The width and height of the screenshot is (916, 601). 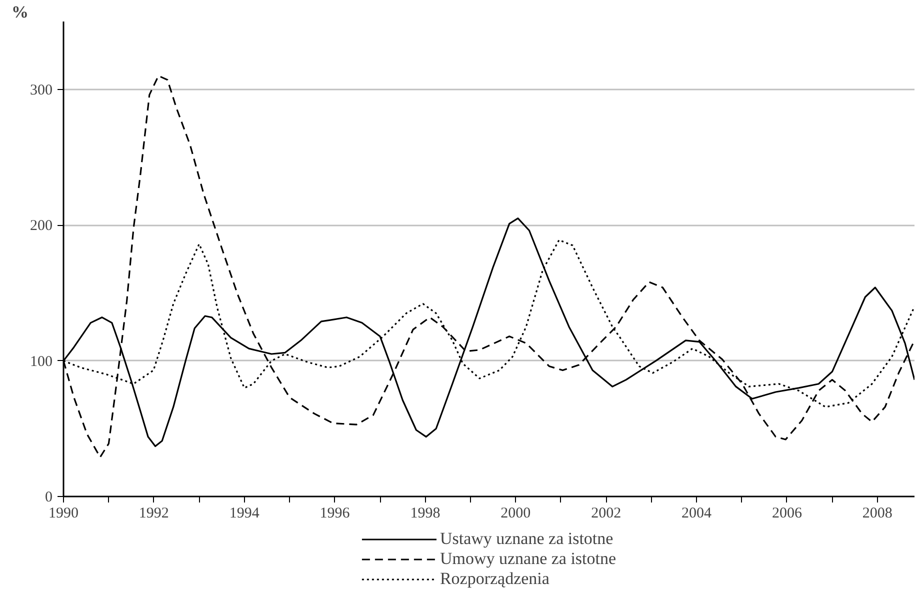 I want to click on legend-label: Ustawy uznane za istotne, so click(x=527, y=539).